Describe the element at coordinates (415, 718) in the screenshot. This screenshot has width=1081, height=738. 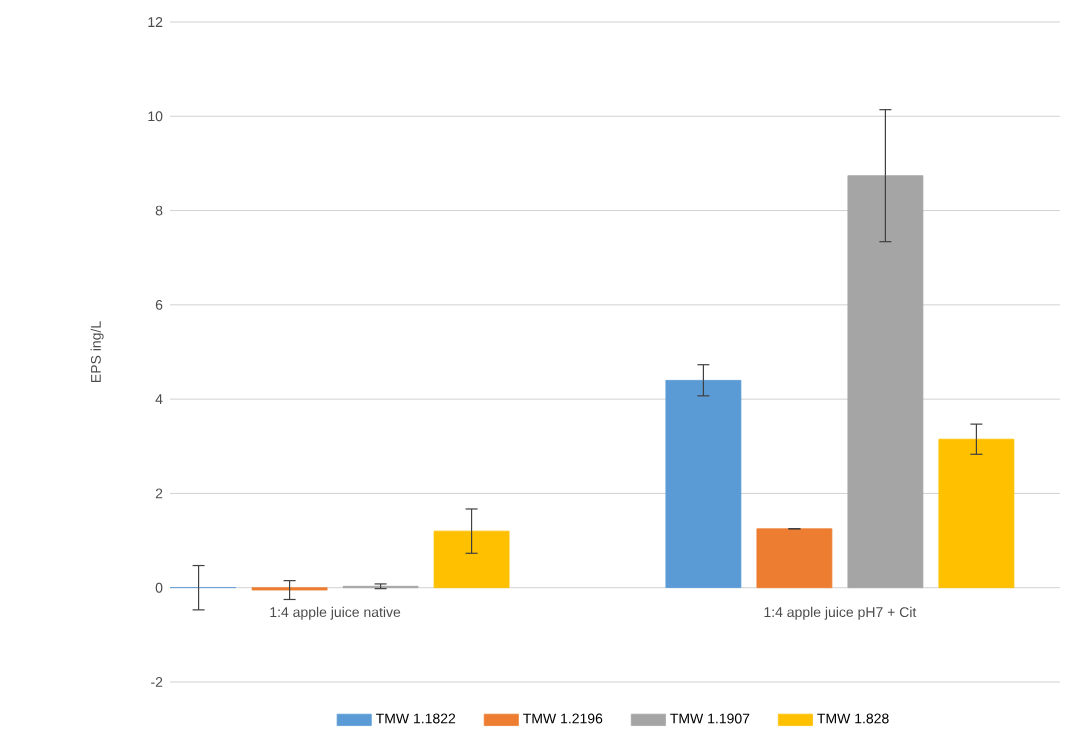
I see `legend-label: TMW 1.1822` at that location.